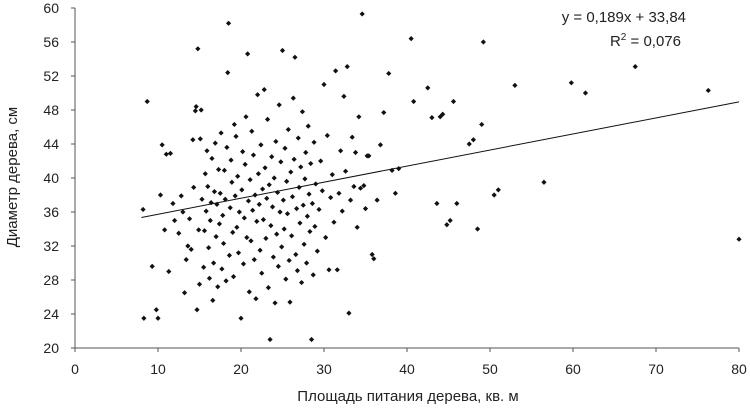 This screenshot has height=410, width=750. Describe the element at coordinates (51, 178) in the screenshot. I see `y-tick-label: 40` at that location.